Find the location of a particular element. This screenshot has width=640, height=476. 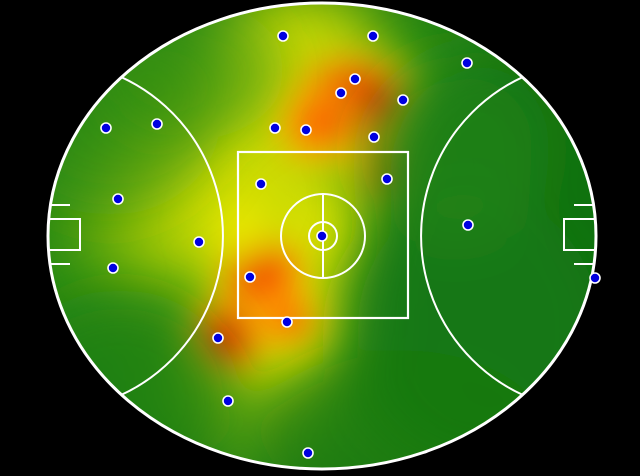

goal-square-right is located at coordinates (579, 234).